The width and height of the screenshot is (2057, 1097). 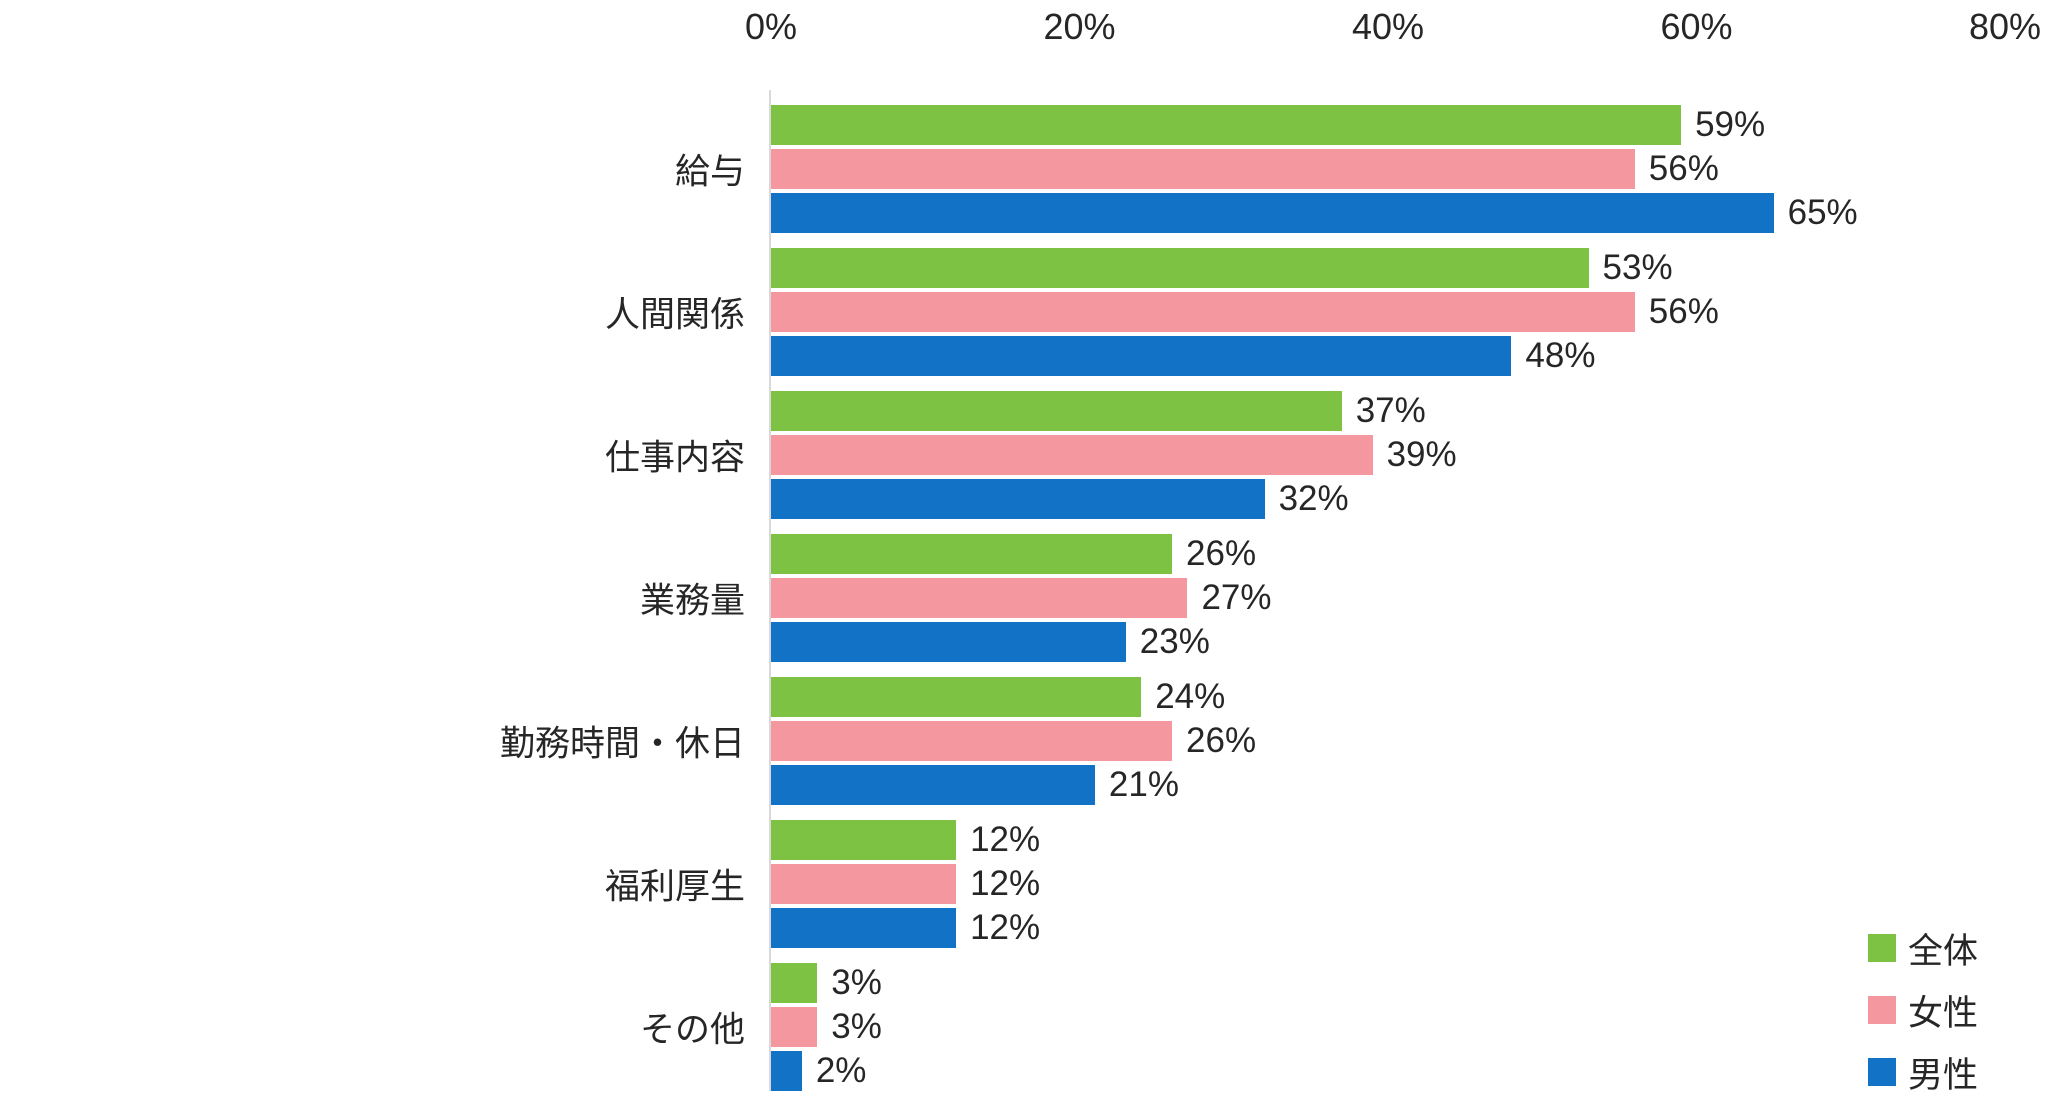 I want to click on x-tick-label: 20%, so click(x=1079, y=26).